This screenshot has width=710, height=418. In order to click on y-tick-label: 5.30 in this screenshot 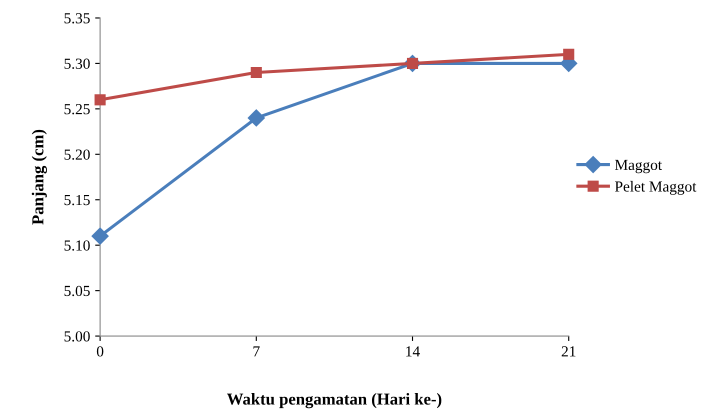, I will do `click(77, 63)`.